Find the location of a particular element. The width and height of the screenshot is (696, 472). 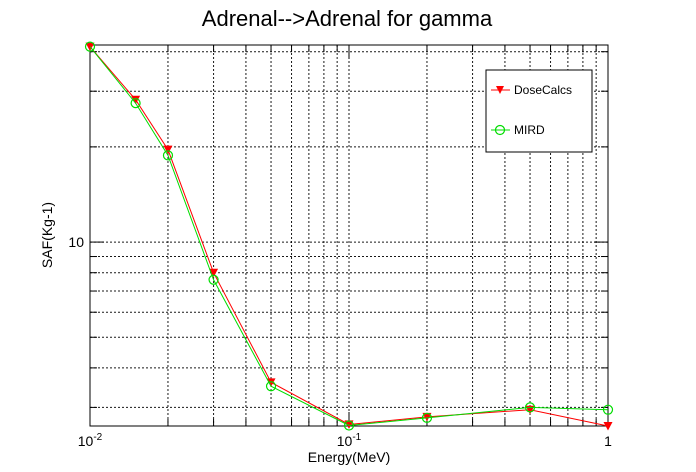

legend-marker-mird is located at coordinates (500, 130).